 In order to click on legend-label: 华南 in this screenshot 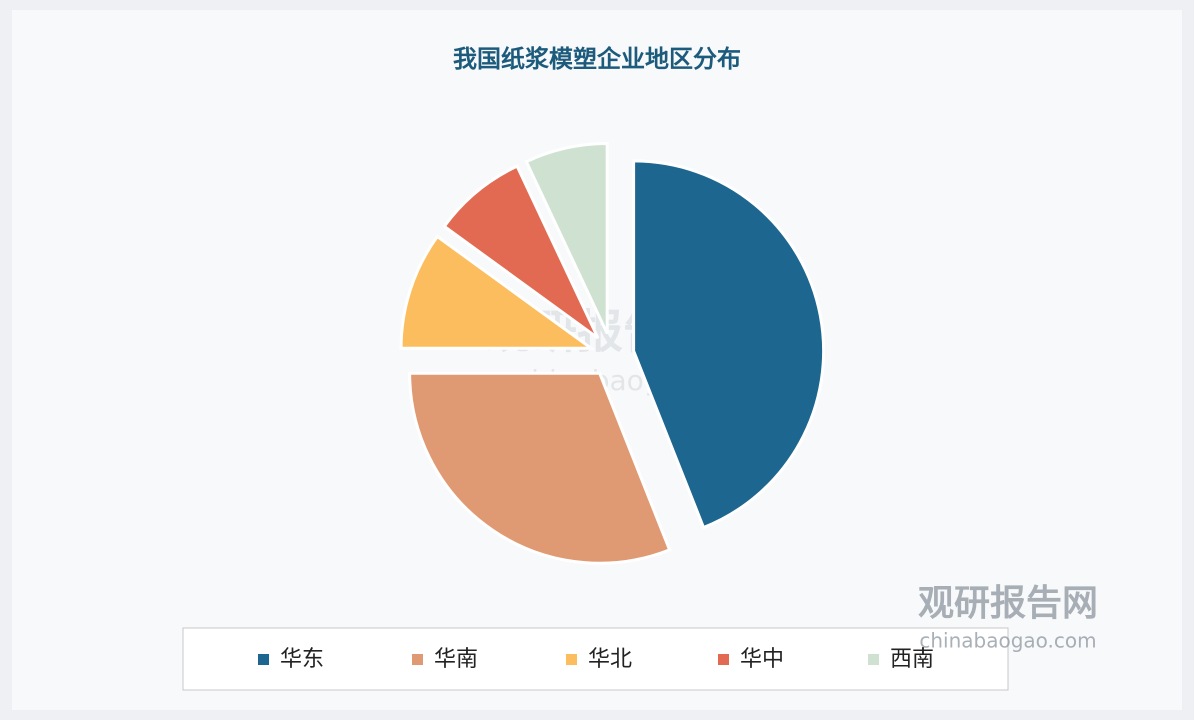, I will do `click(456, 659)`.